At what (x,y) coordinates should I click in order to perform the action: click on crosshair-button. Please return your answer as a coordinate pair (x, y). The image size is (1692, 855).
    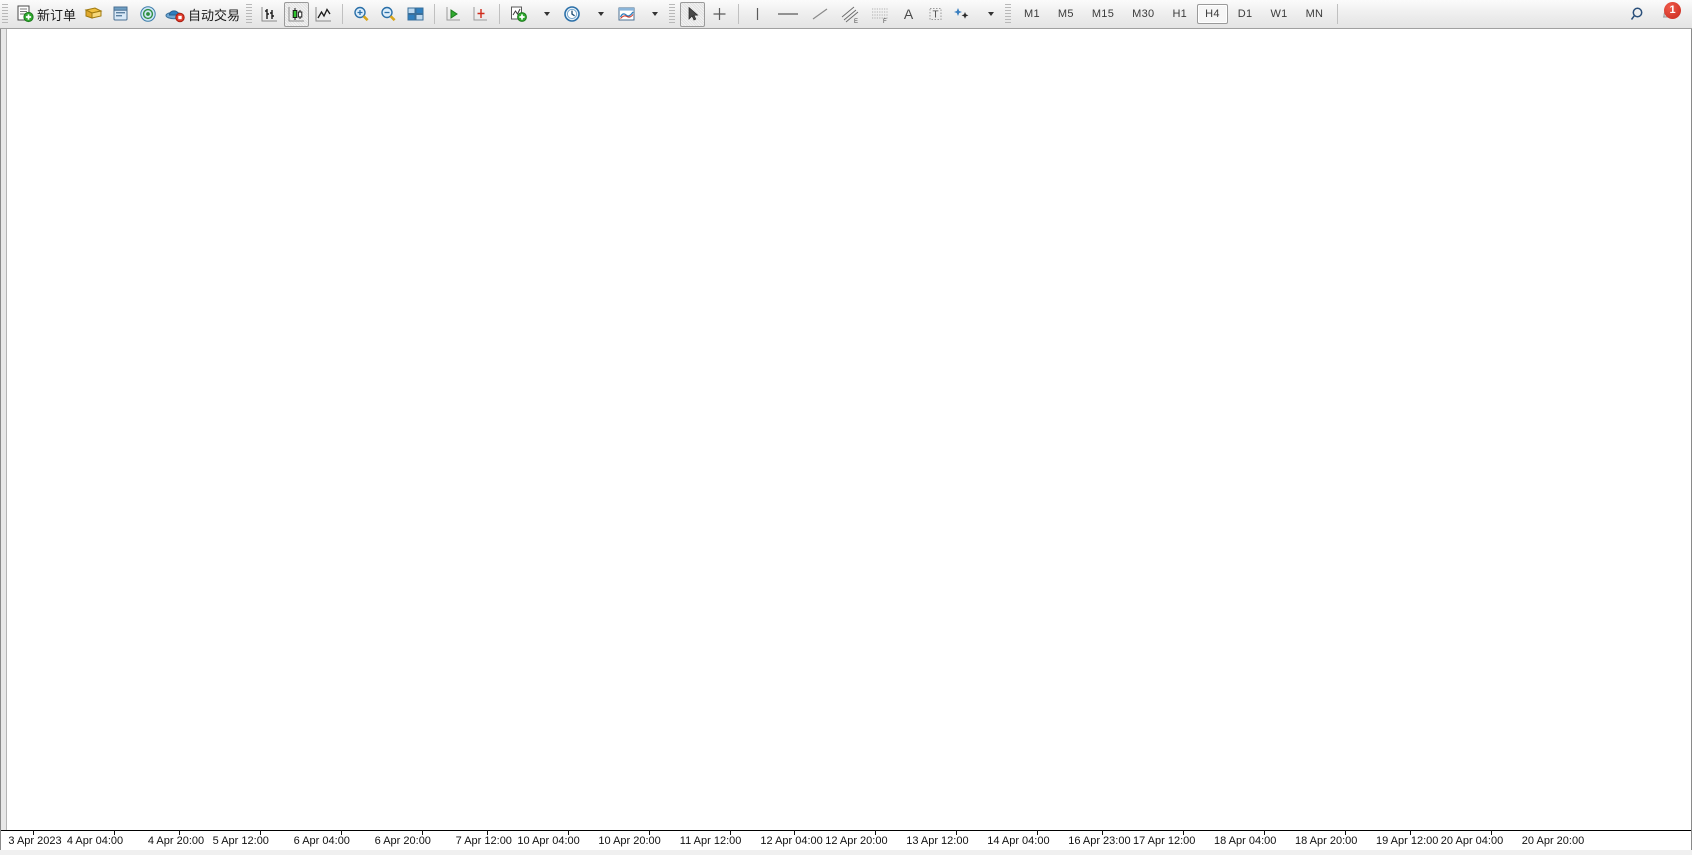
    Looking at the image, I should click on (719, 14).